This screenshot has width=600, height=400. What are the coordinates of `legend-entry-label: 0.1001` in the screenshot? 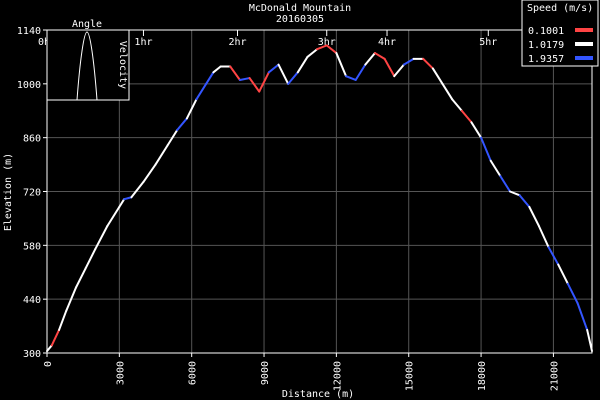 It's located at (546, 31).